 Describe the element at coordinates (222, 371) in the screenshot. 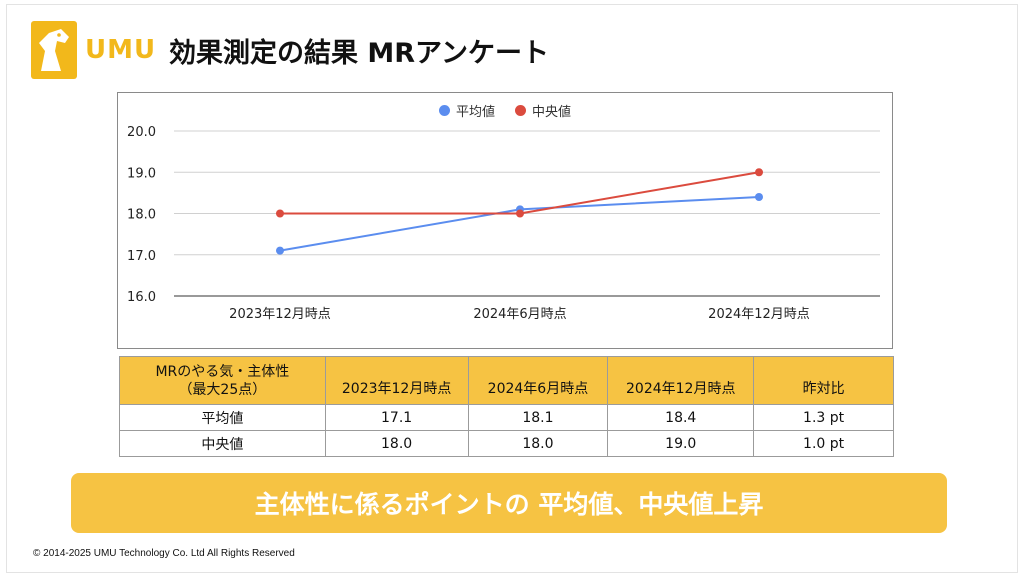

I see `table-header-line: MRのやる気・主体性` at that location.